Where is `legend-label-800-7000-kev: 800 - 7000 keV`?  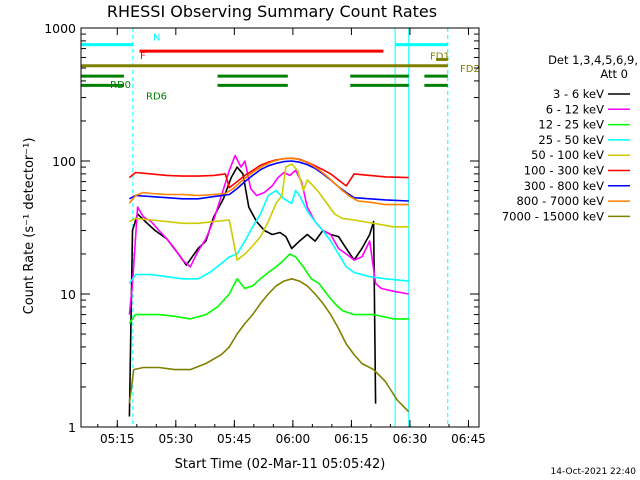
legend-label-800-7000-kev: 800 - 7000 keV is located at coordinates (560, 201).